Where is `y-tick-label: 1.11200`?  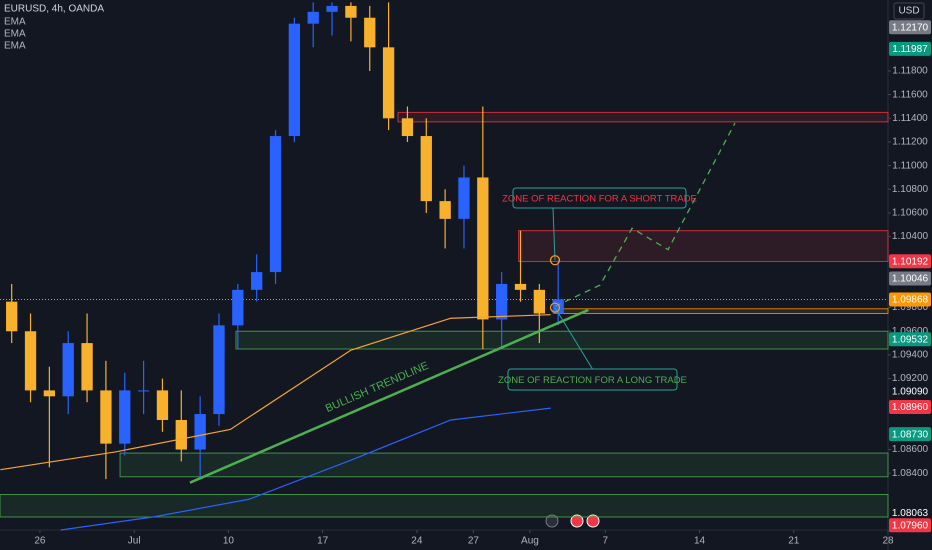 y-tick-label: 1.11200 is located at coordinates (910, 142).